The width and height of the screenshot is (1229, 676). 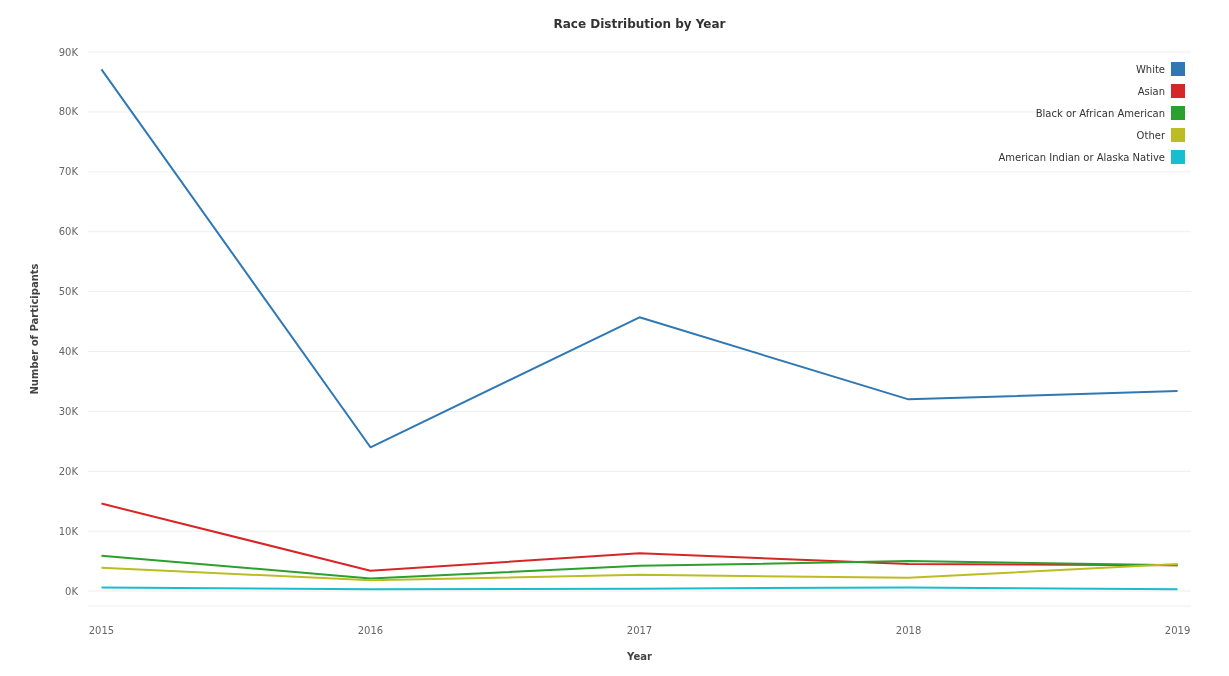 What do you see at coordinates (1151, 135) in the screenshot?
I see `legend-label: Other` at bounding box center [1151, 135].